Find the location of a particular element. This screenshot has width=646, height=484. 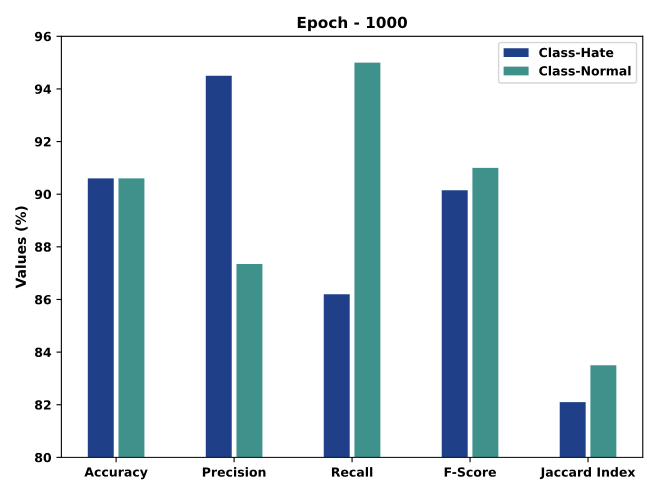

y-axis-title: Values (%) is located at coordinates (21, 247).